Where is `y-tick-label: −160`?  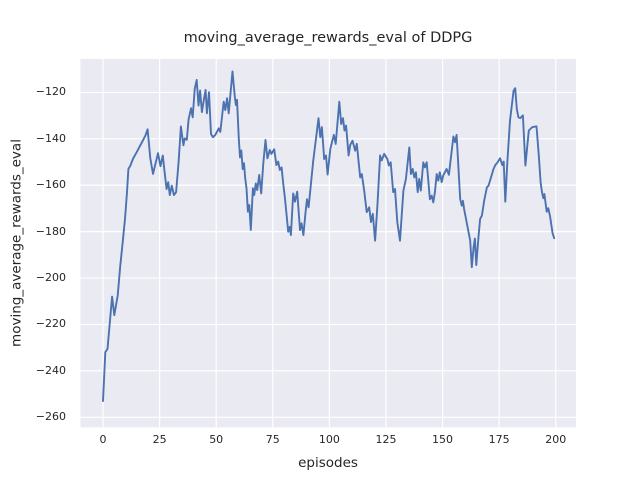 y-tick-label: −160 is located at coordinates (50, 185).